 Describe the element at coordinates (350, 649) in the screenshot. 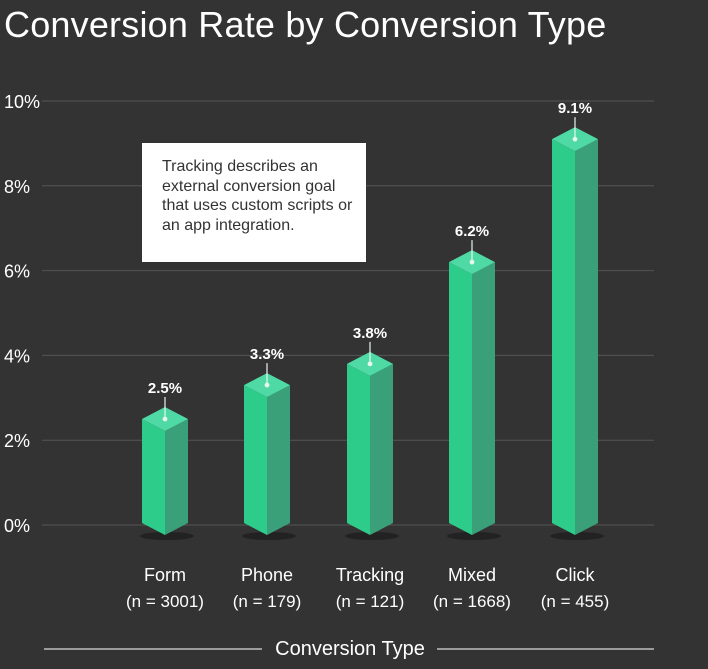

I see `x-axis-label: Conversion Type` at that location.